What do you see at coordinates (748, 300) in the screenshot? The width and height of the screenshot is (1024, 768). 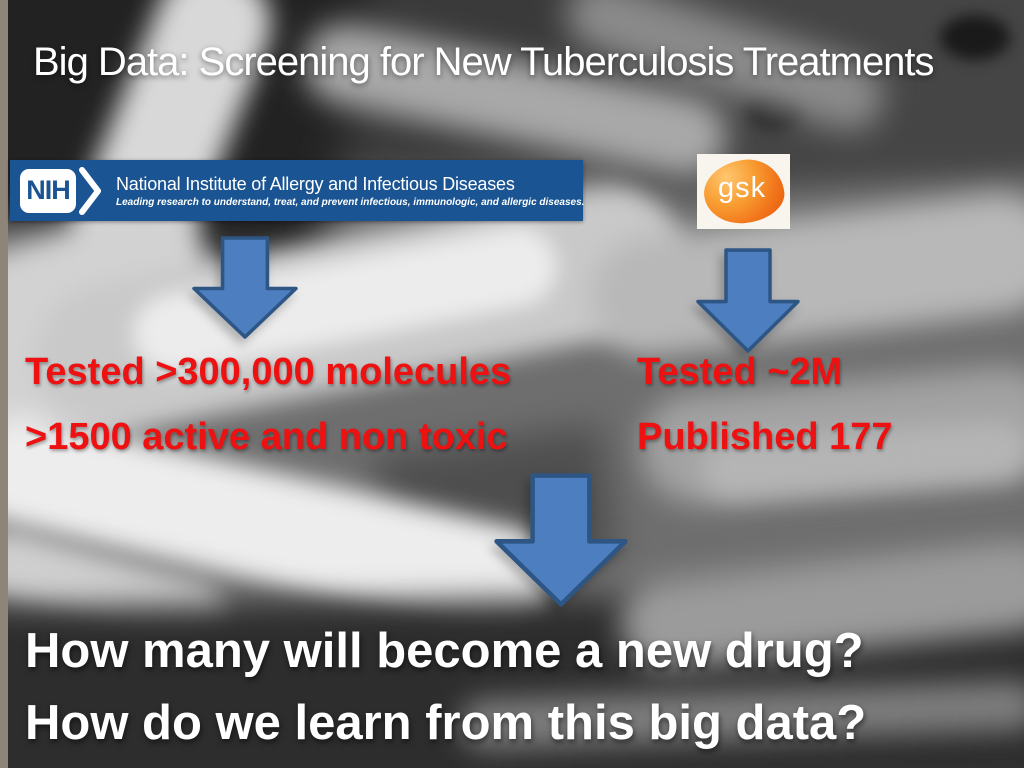 I see `down-arrow-icon-gsk` at bounding box center [748, 300].